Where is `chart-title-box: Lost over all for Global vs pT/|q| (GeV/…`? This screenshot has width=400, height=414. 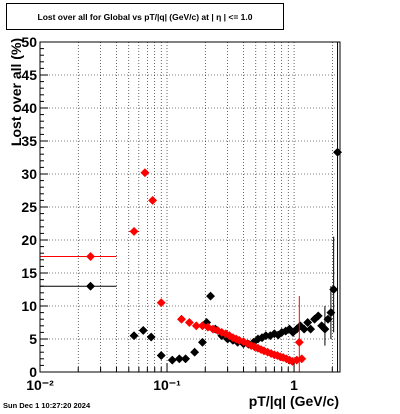
chart-title-box: Lost over all for Global vs pT/|q| (GeV/… is located at coordinates (145, 16).